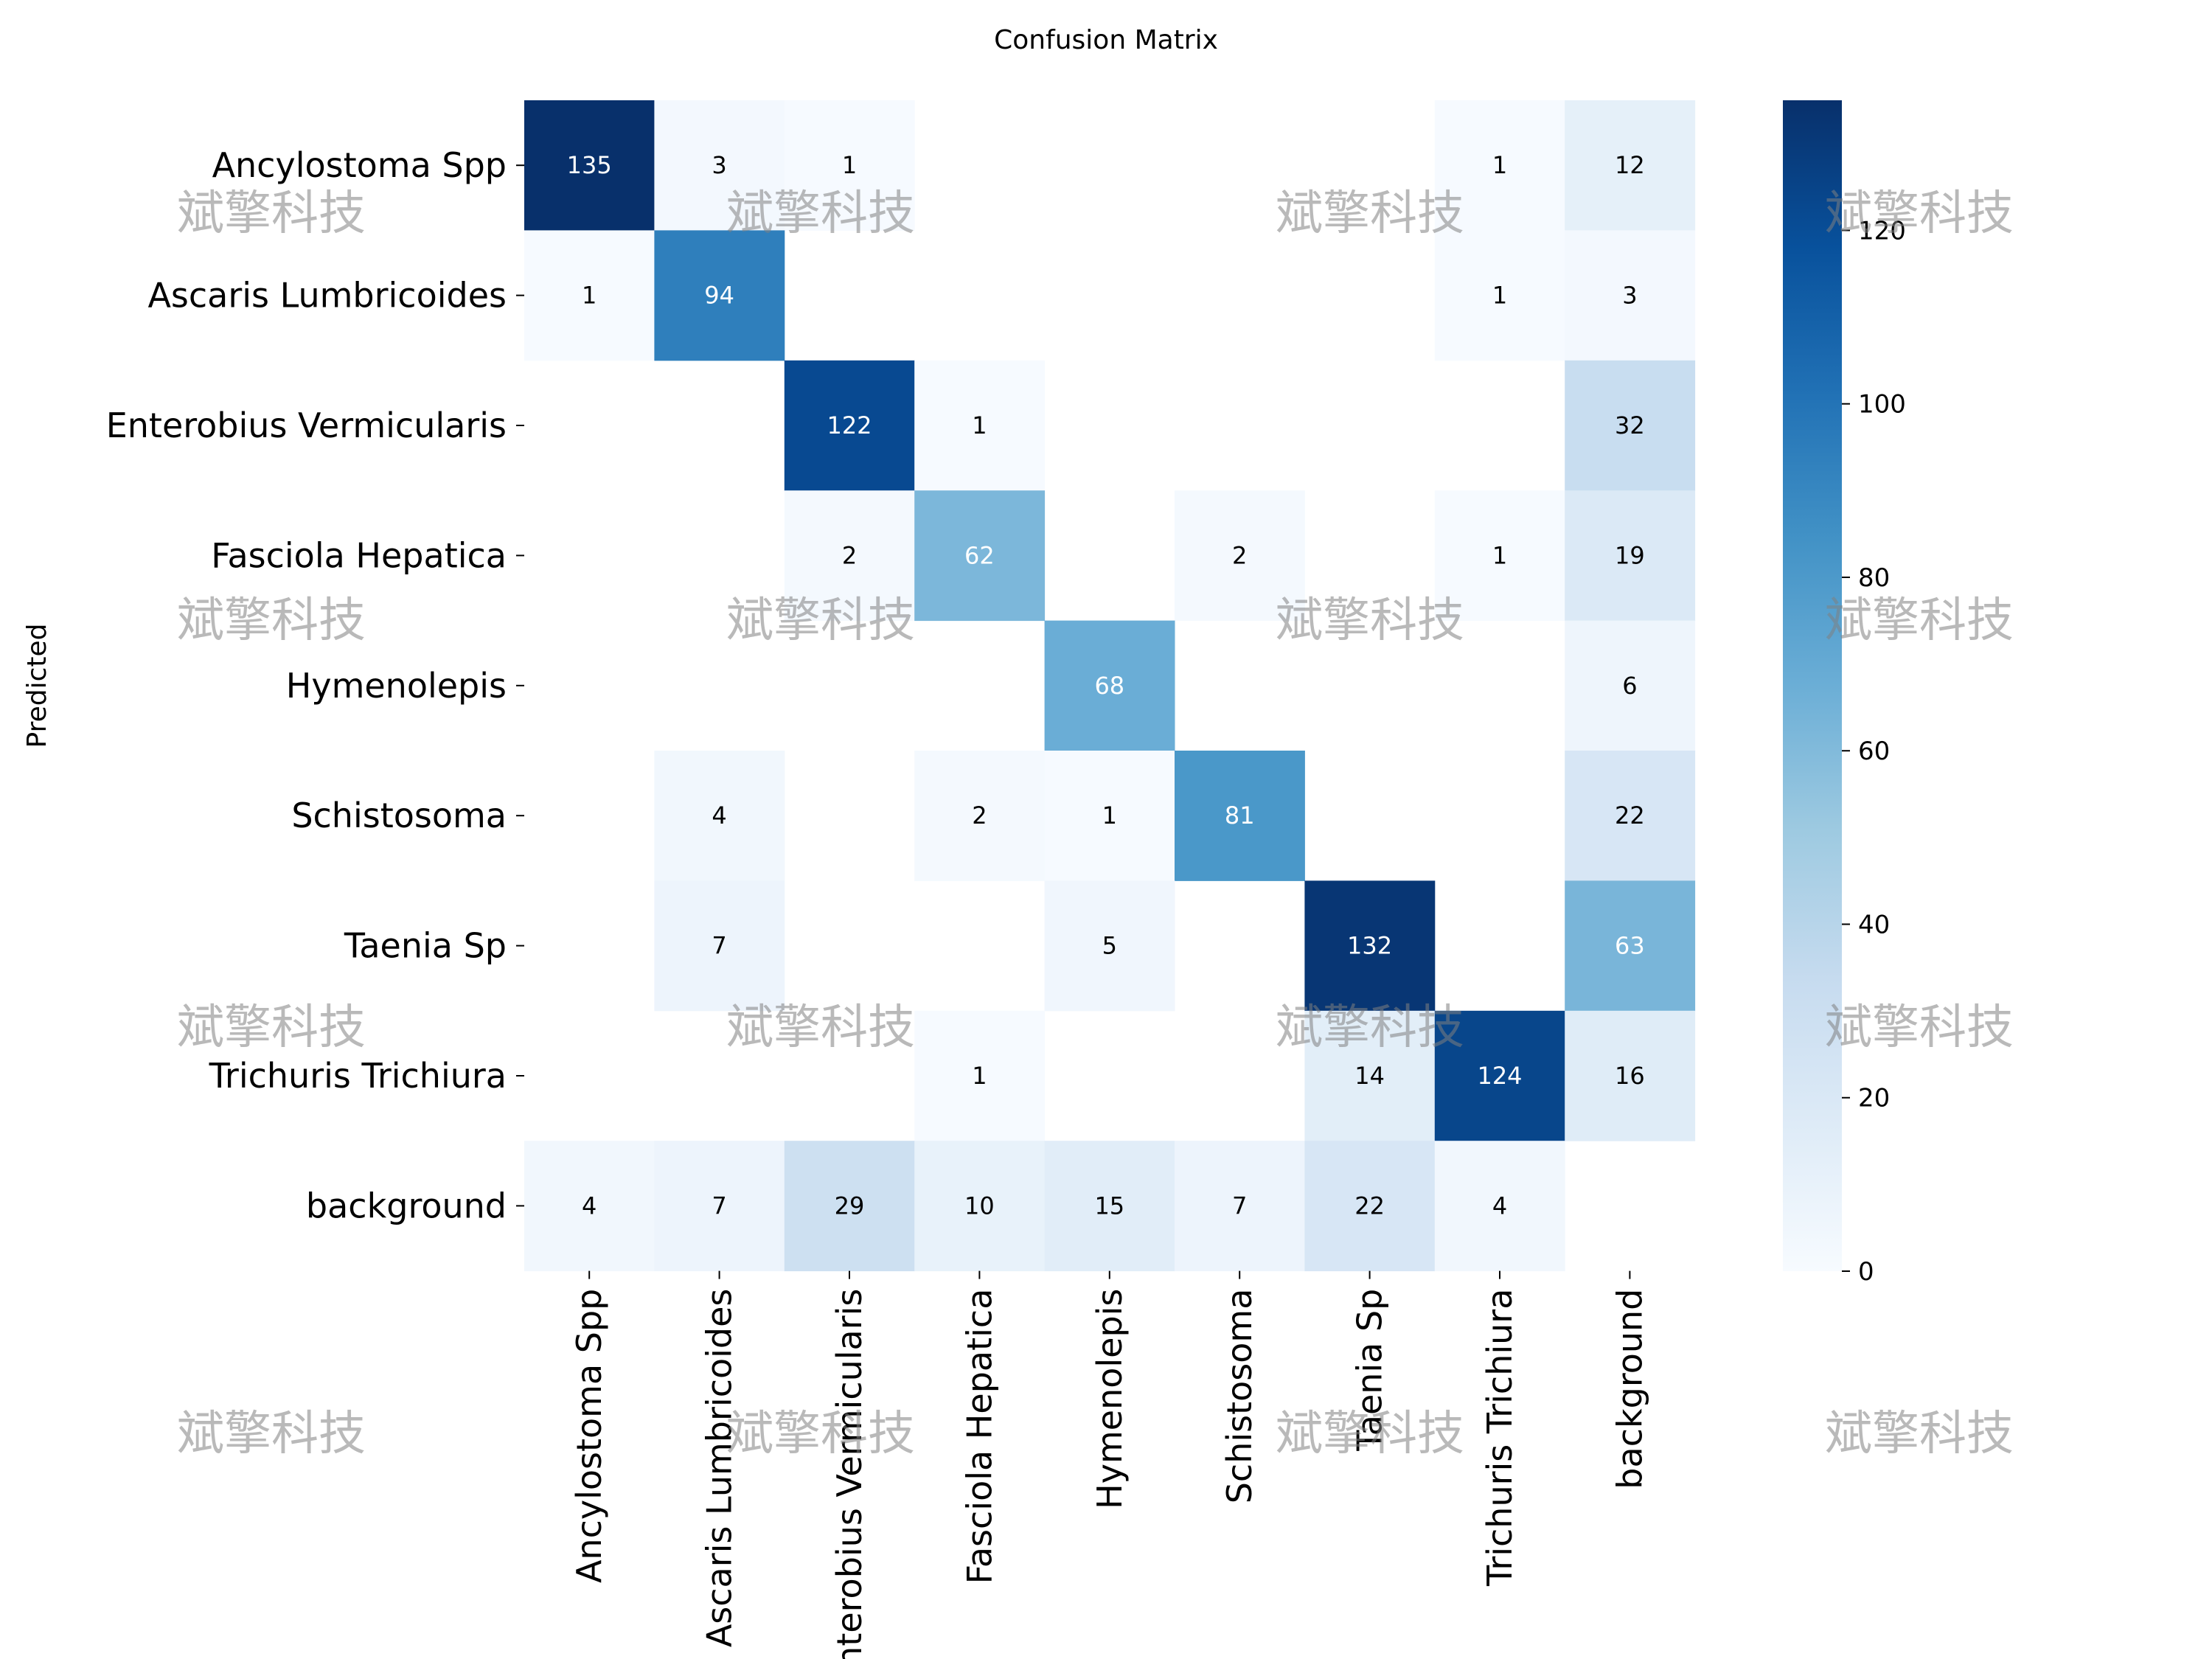  Describe the element at coordinates (1239, 1396) in the screenshot. I see `column-label-schistosoma: Schistosoma` at that location.